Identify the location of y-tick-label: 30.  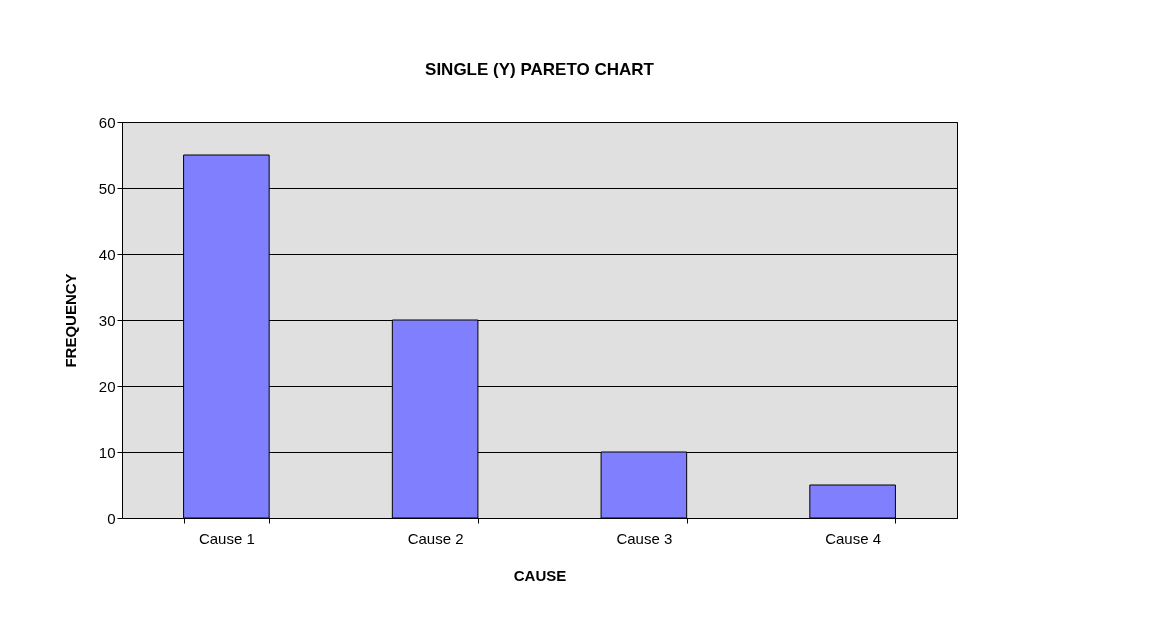
(107, 320).